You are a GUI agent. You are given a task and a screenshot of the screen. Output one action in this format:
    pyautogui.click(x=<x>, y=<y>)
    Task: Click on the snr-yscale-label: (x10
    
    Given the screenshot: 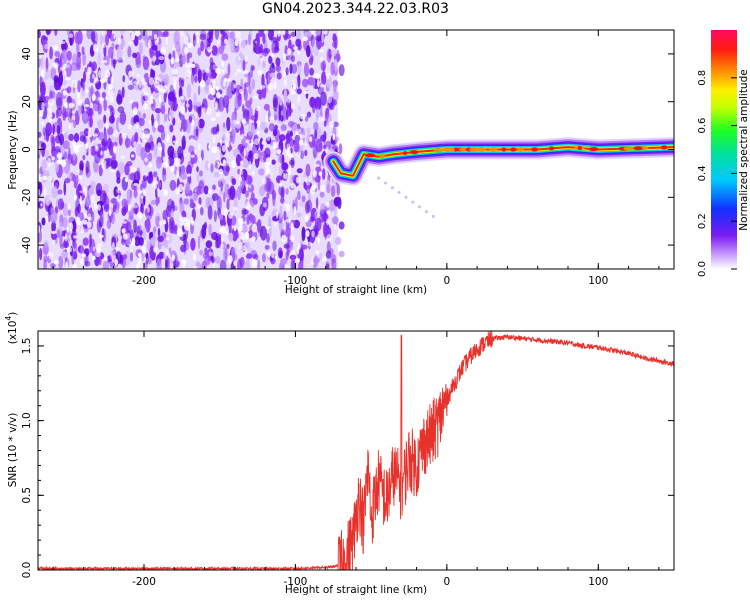 What is the action you would take?
    pyautogui.click(x=13, y=333)
    